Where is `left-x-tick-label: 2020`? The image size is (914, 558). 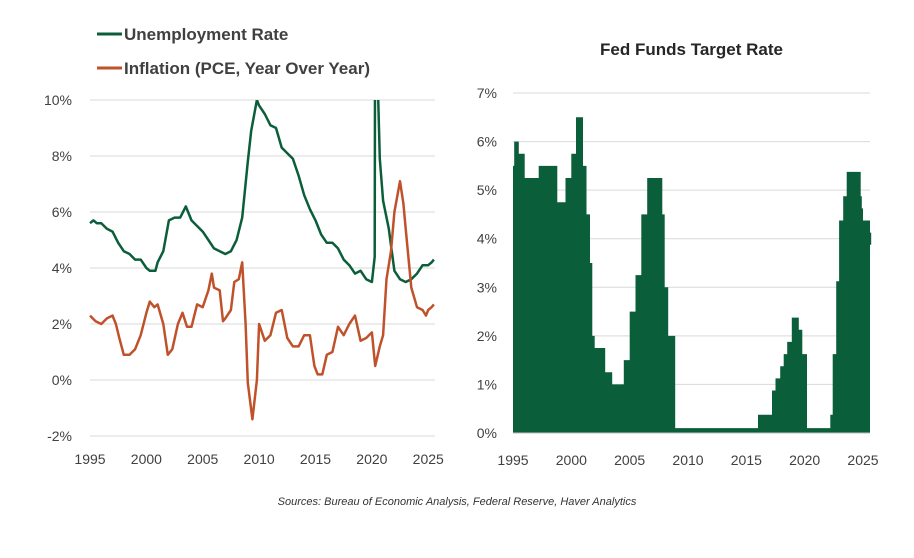 left-x-tick-label: 2020 is located at coordinates (371, 459).